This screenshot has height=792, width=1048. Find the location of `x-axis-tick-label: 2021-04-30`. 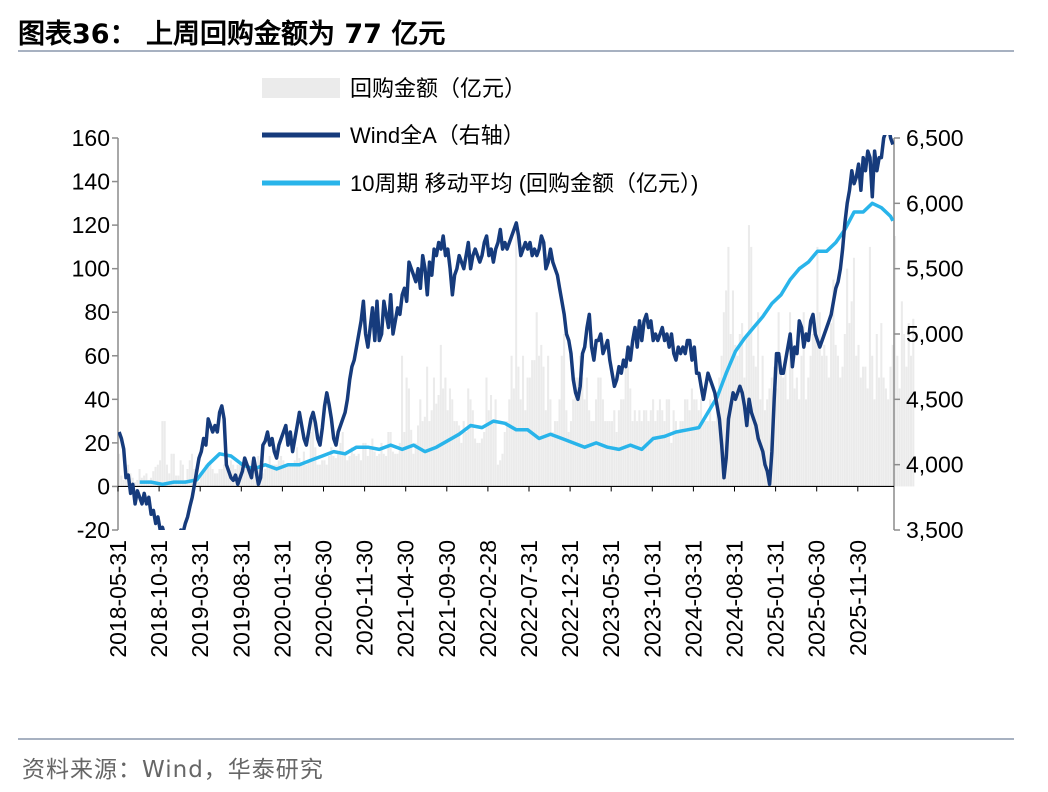

x-axis-tick-label: 2021-04-30 is located at coordinates (406, 599).